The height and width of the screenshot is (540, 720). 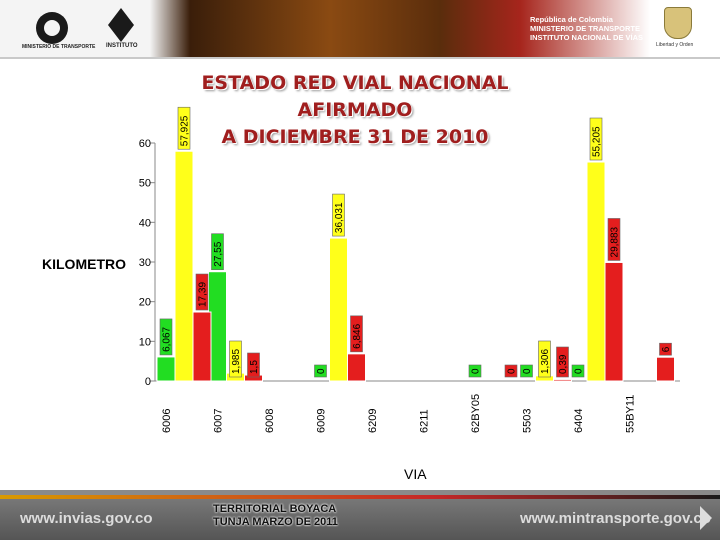 I want to click on gov-line-2: MINISTERIO DE TRANSPORTE, so click(x=585, y=28).